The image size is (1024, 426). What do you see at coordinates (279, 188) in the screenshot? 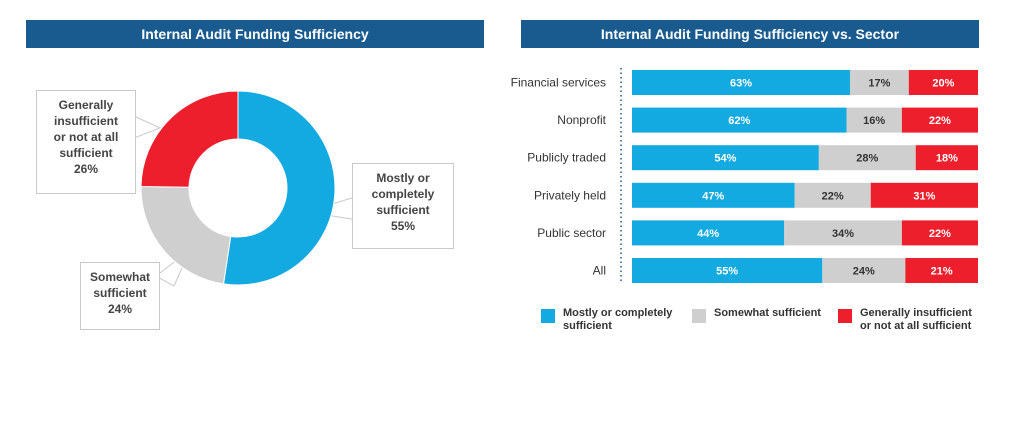
I see `donut-slice-mostly` at bounding box center [279, 188].